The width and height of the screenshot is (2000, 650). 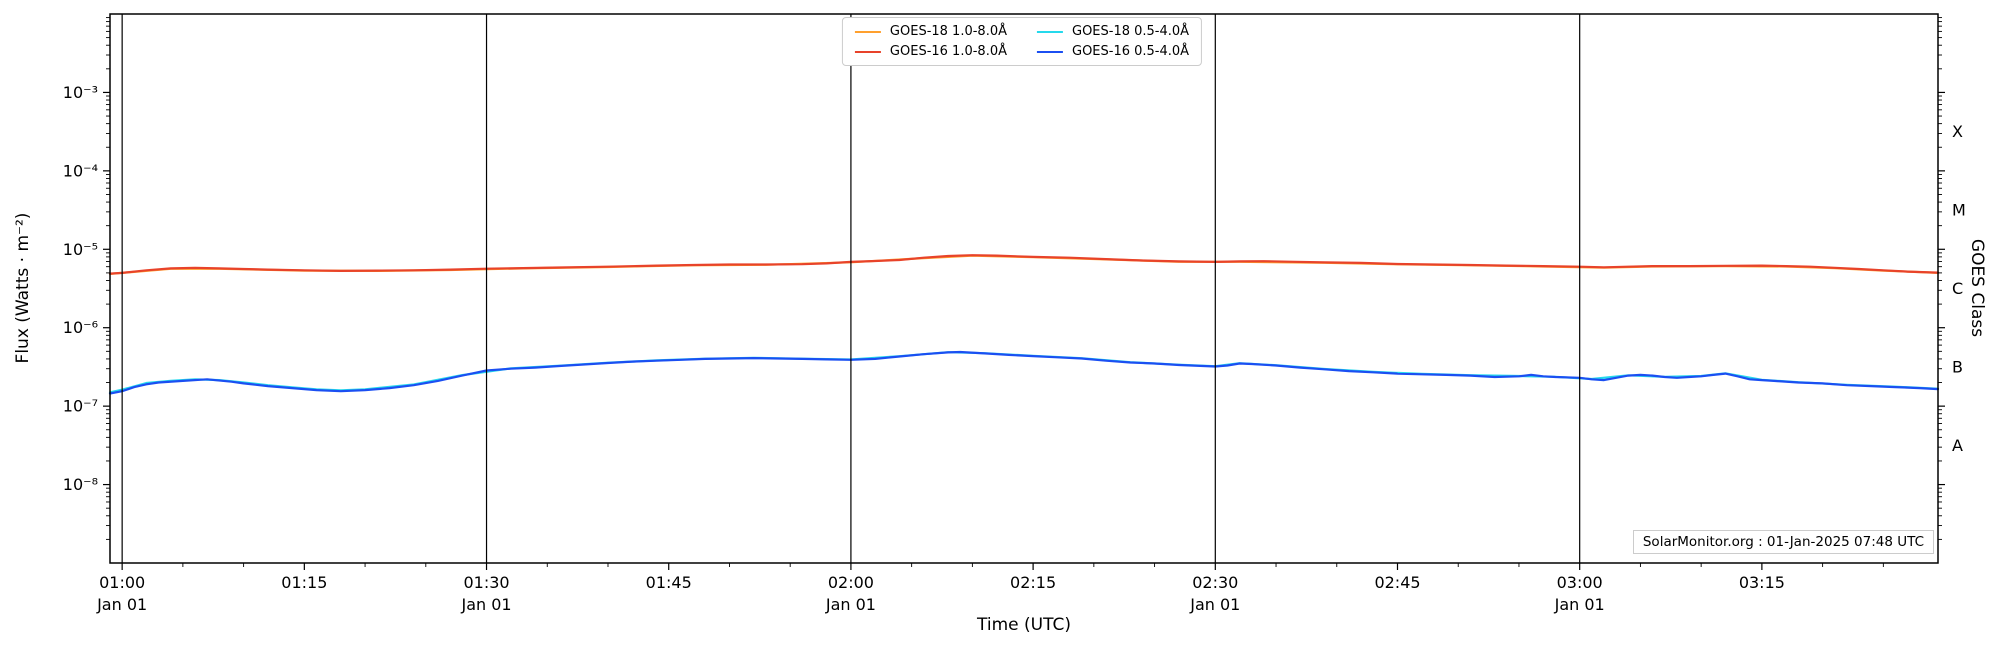 What do you see at coordinates (1959, 210) in the screenshot?
I see `goes-class-label: M` at bounding box center [1959, 210].